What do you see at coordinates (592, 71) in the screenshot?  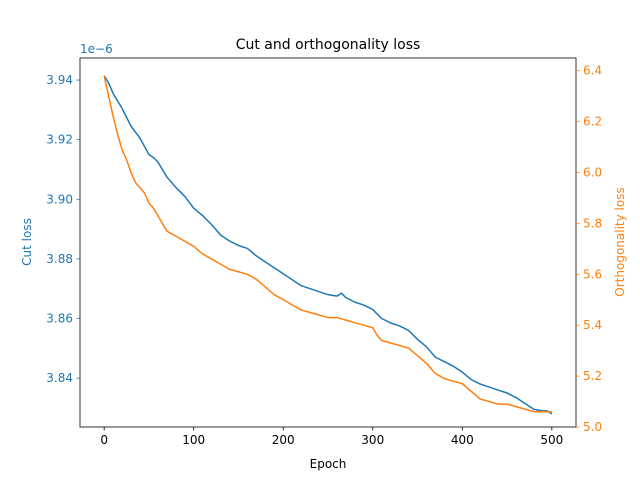 I see `right-y-tick-label: 6.4` at bounding box center [592, 71].